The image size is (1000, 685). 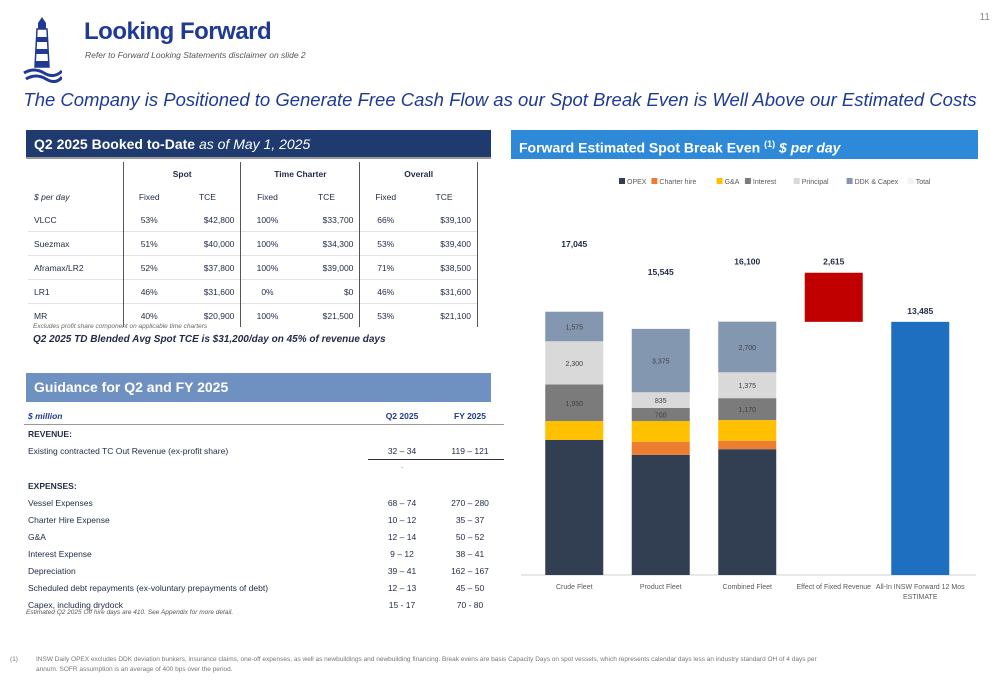 What do you see at coordinates (661, 362) in the screenshot?
I see `segment-label: 3,375` at bounding box center [661, 362].